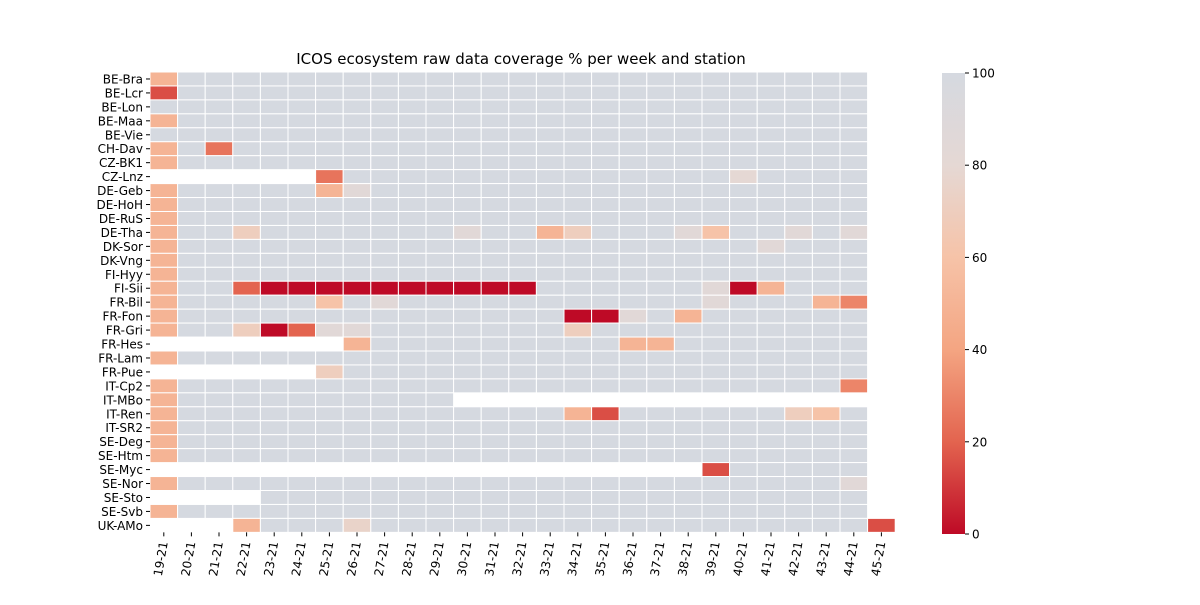 The width and height of the screenshot is (1200, 605). I want to click on colorbar-tick-label: 80, so click(979, 166).